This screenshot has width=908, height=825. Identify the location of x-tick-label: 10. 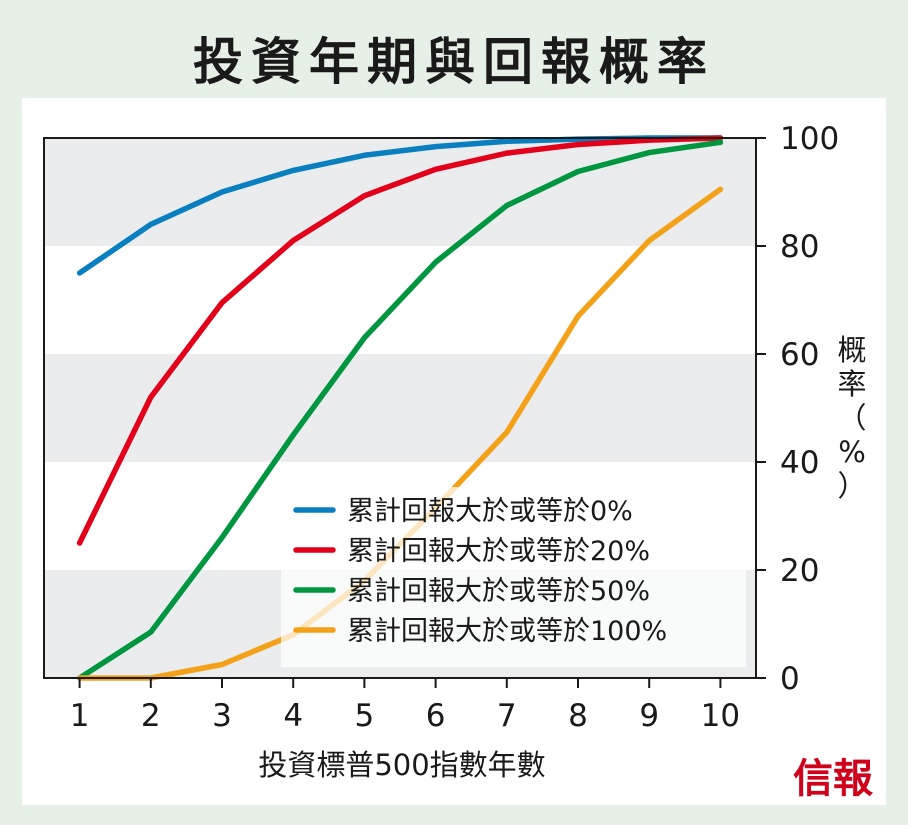
(720, 716).